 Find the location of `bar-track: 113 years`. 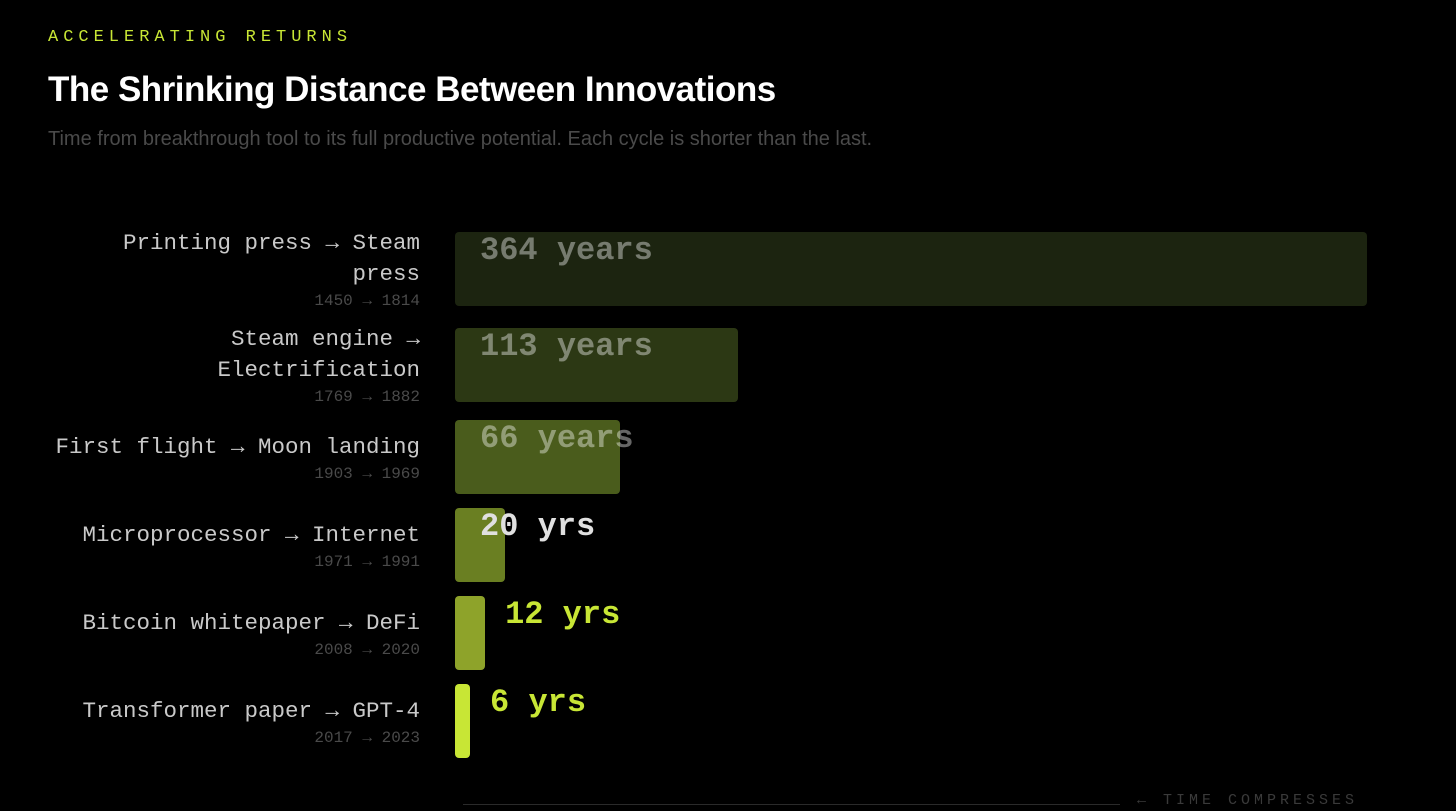

bar-track: 113 years is located at coordinates (911, 365).